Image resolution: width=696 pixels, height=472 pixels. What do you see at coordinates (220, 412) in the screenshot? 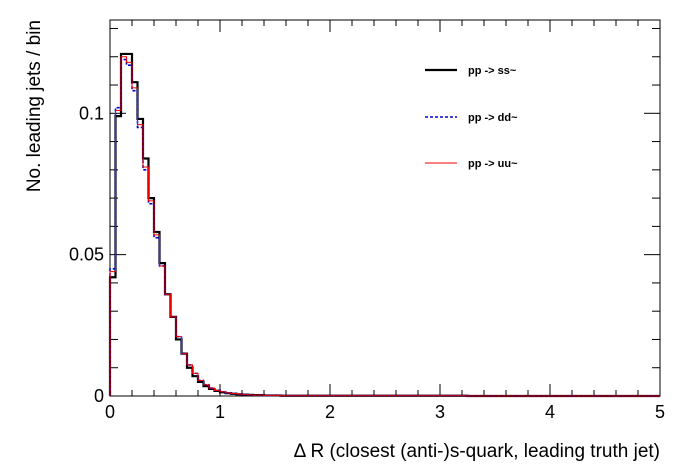
I see `x-tick-label: 1` at bounding box center [220, 412].